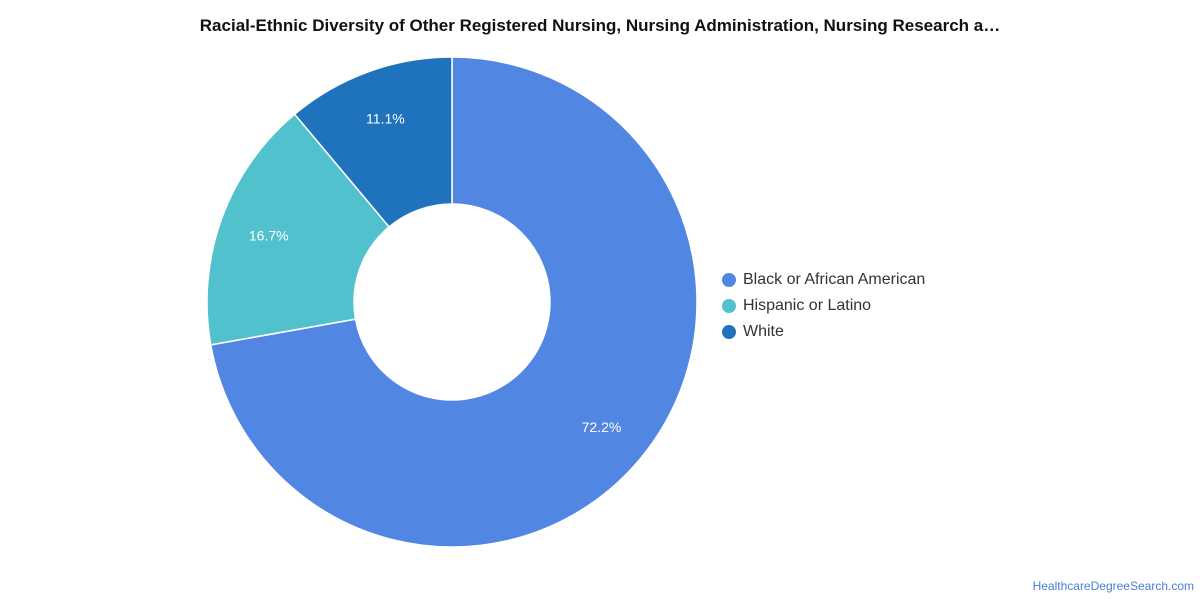  I want to click on legend-label: Hispanic or Latino, so click(807, 305).